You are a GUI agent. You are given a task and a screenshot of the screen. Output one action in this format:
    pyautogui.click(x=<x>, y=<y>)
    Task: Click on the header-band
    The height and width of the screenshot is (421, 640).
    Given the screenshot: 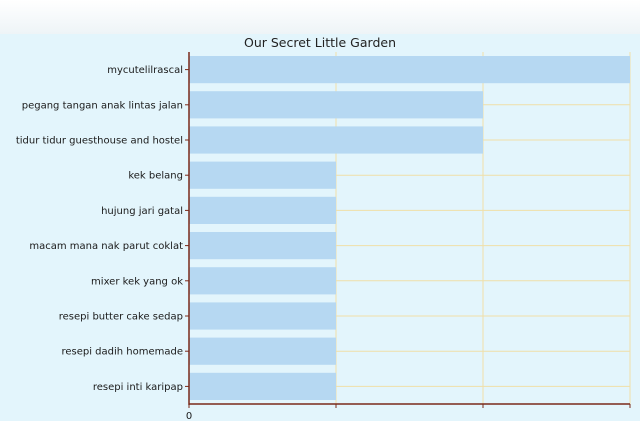 What is the action you would take?
    pyautogui.click(x=320, y=17)
    